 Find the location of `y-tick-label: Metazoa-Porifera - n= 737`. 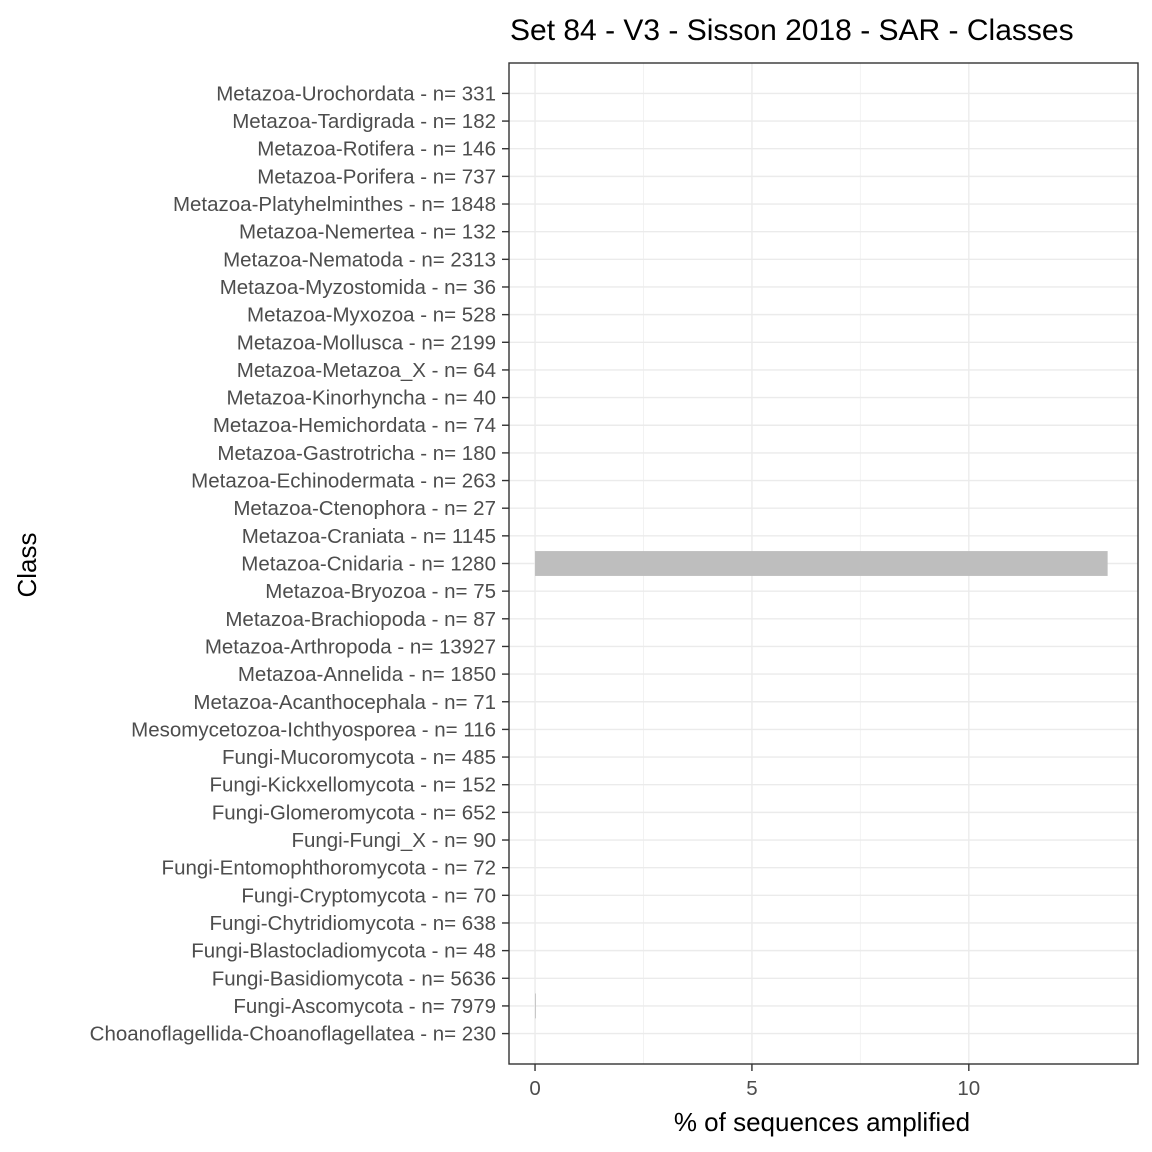

y-tick-label: Metazoa-Porifera - n= 737 is located at coordinates (376, 176).